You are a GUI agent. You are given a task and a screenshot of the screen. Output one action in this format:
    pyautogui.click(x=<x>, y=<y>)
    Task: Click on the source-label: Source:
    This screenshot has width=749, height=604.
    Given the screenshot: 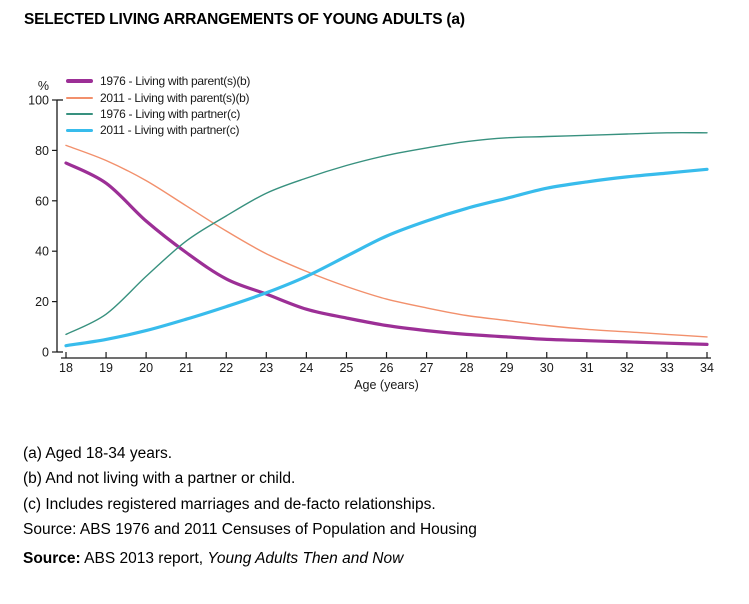 What is the action you would take?
    pyautogui.click(x=52, y=558)
    